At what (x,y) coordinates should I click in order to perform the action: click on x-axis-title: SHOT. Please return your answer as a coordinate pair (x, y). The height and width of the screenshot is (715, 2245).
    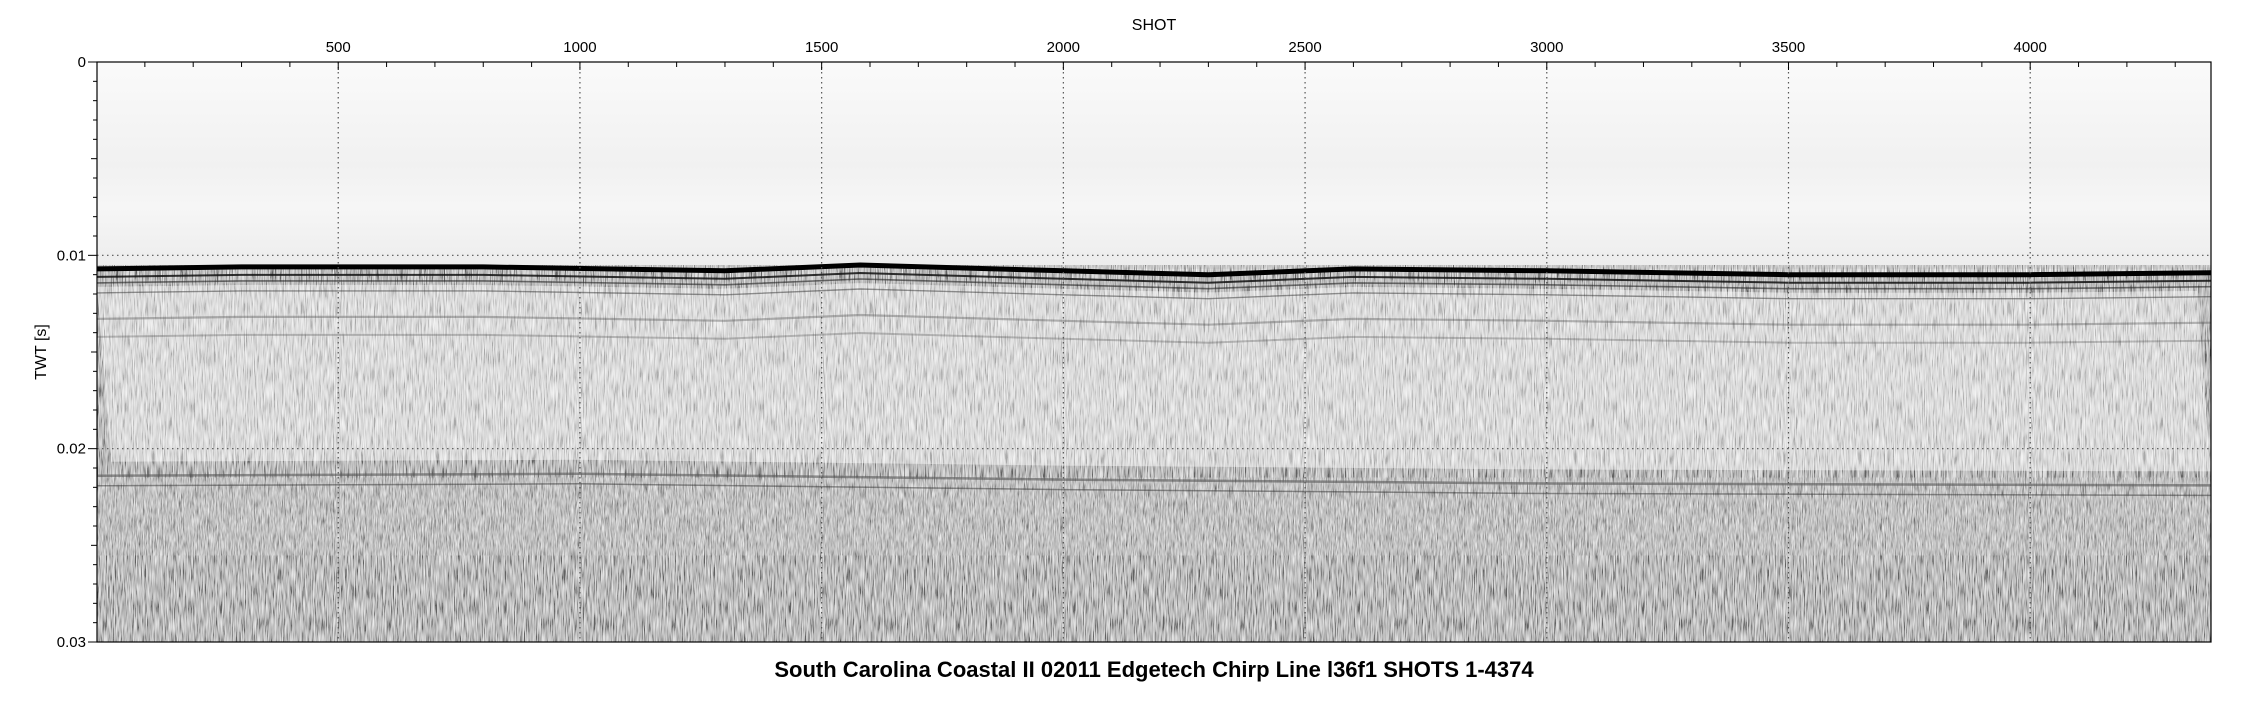
    Looking at the image, I should click on (1154, 25).